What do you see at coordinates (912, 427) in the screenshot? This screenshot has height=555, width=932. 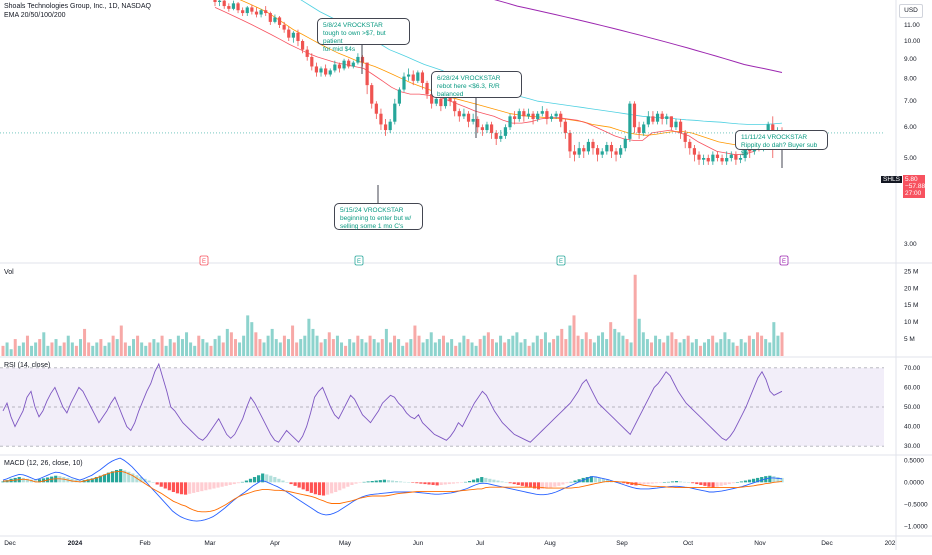 I see `rsi-axis-tick-label: 40.00` at bounding box center [912, 427].